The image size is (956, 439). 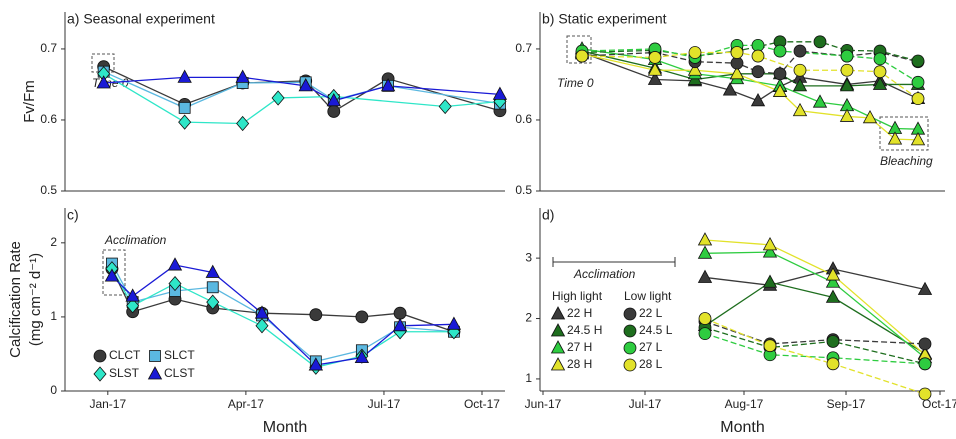 What do you see at coordinates (846, 404) in the screenshot?
I see `x-tick-label: Sep-17` at bounding box center [846, 404].